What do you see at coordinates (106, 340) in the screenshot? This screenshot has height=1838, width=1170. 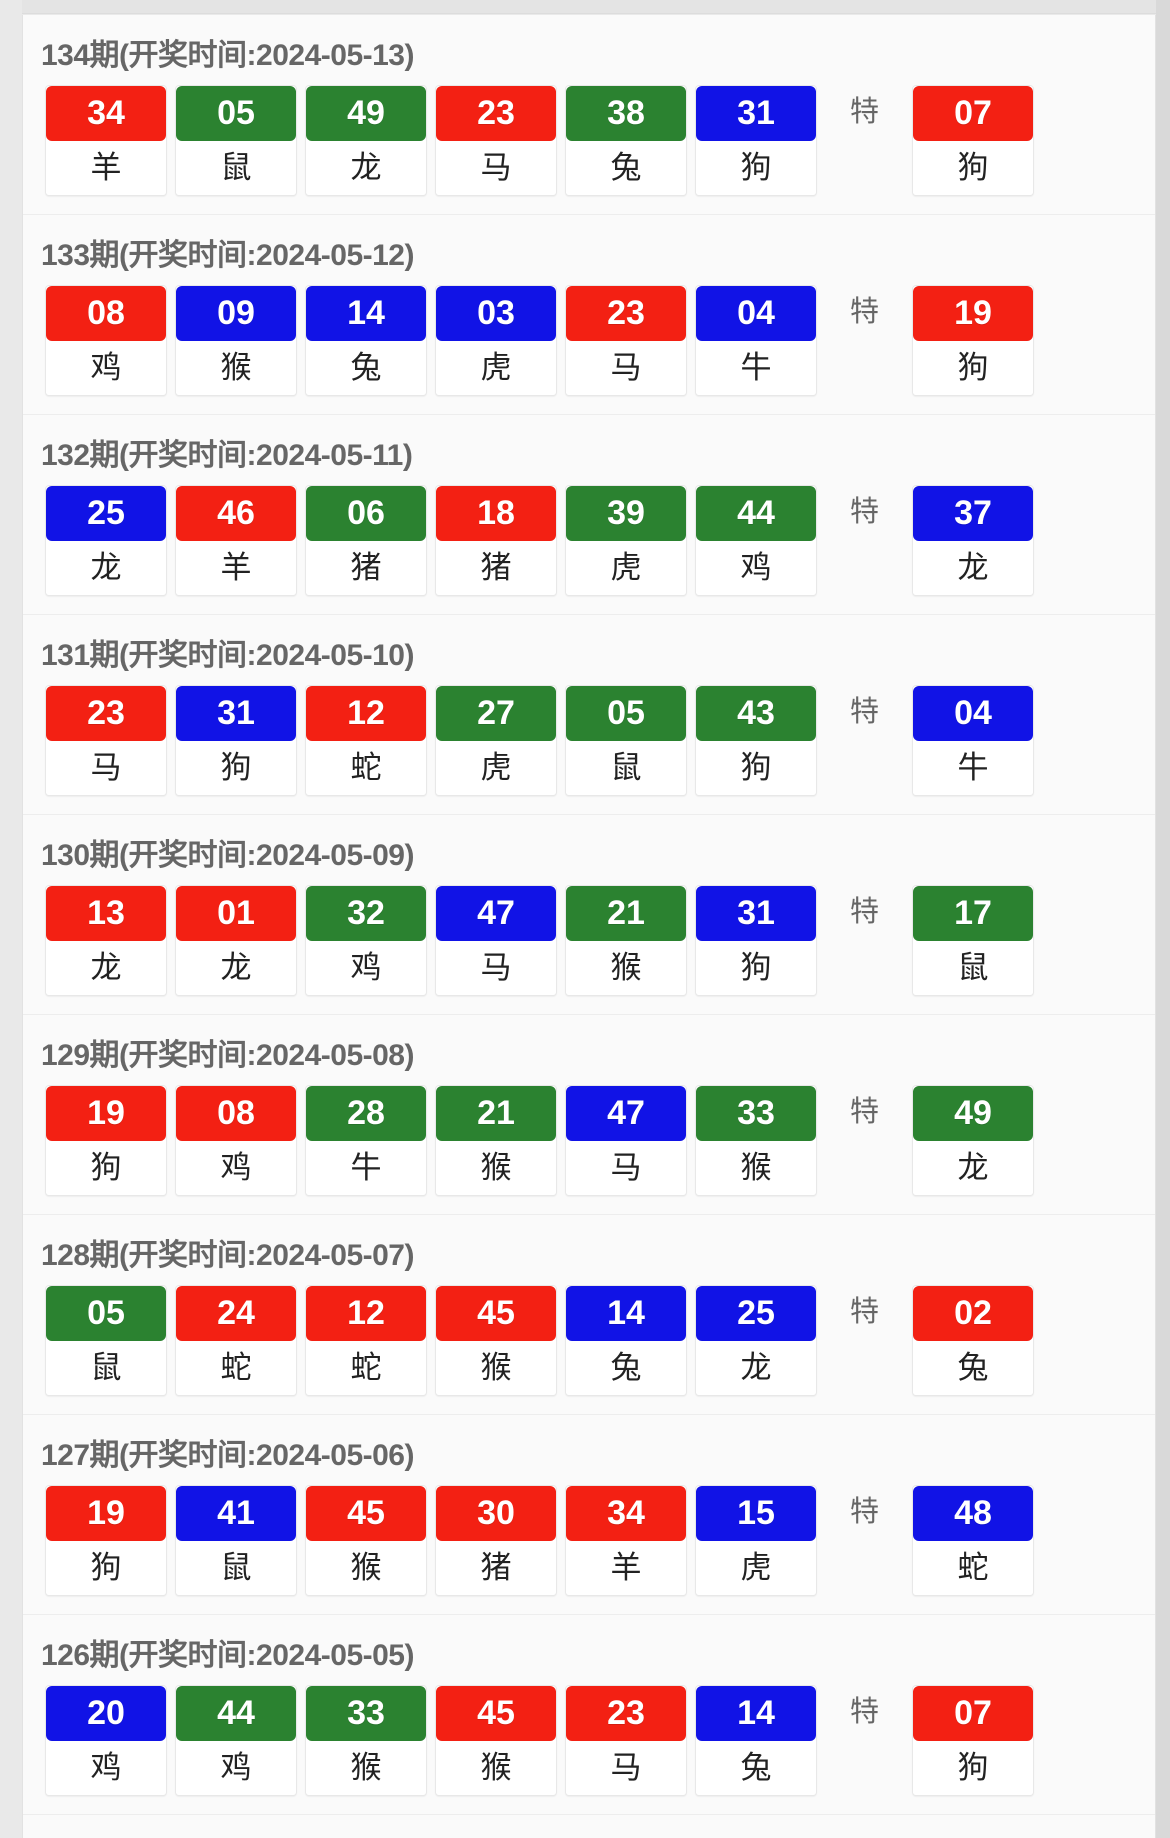 I see `lottery-ball: 08 鸡` at bounding box center [106, 340].